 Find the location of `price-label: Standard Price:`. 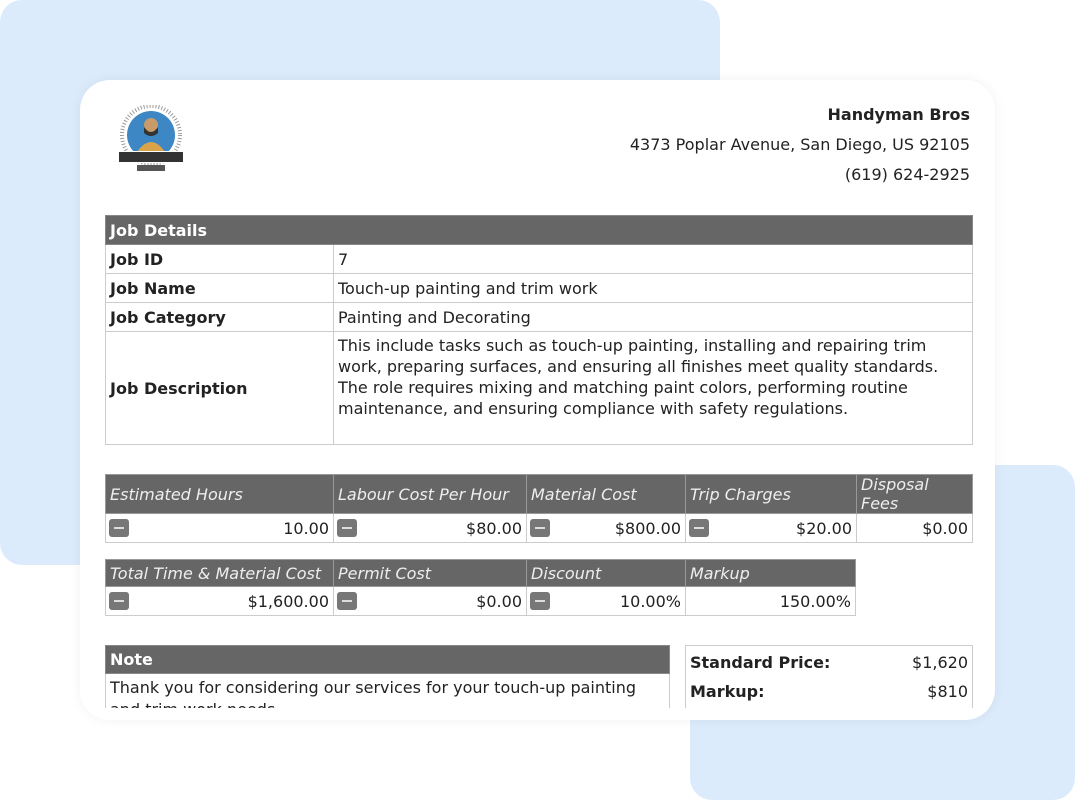

price-label: Standard Price: is located at coordinates (760, 662).